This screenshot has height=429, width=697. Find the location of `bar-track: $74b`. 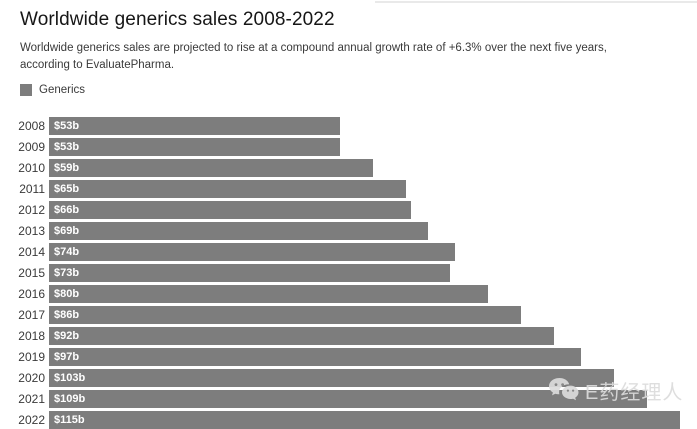

bar-track: $74b is located at coordinates (364, 252).